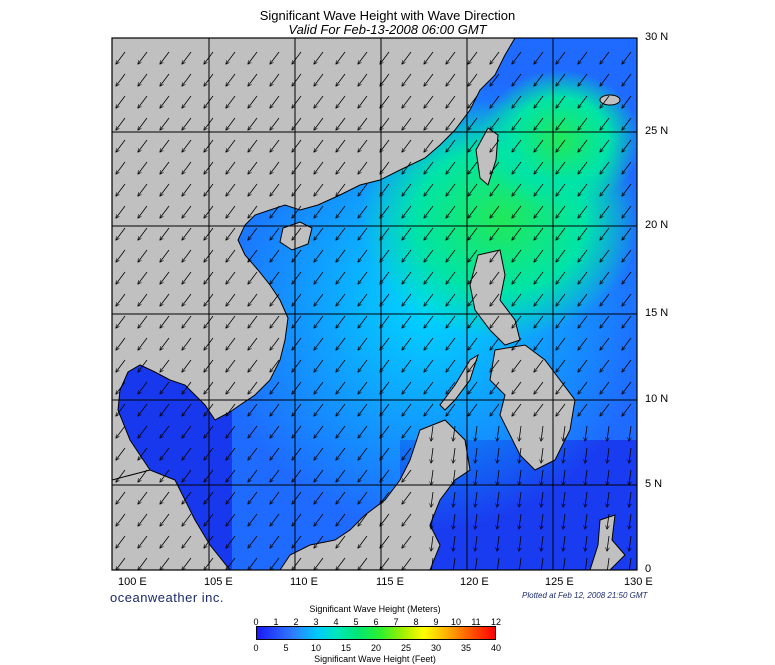 This screenshot has width=775, height=665. Describe the element at coordinates (296, 236) in the screenshot. I see `land-hainan` at that location.